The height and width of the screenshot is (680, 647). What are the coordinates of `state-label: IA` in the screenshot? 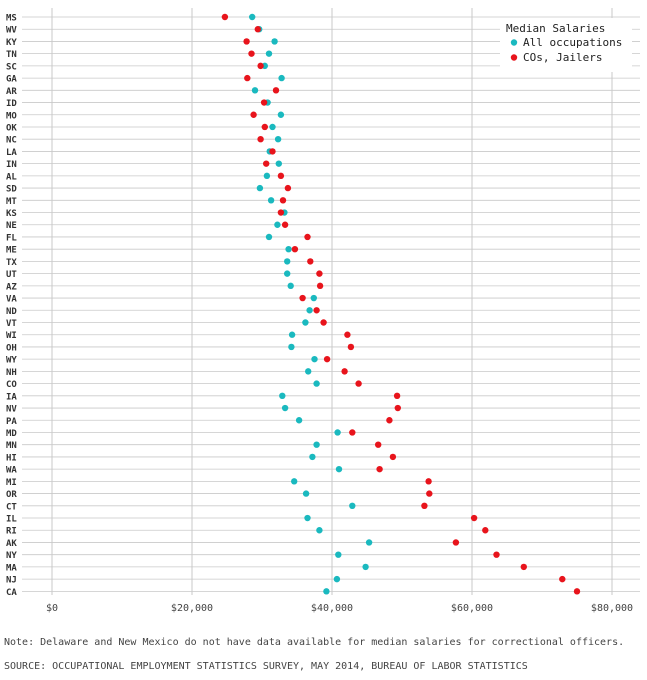 It's located at (11, 397).